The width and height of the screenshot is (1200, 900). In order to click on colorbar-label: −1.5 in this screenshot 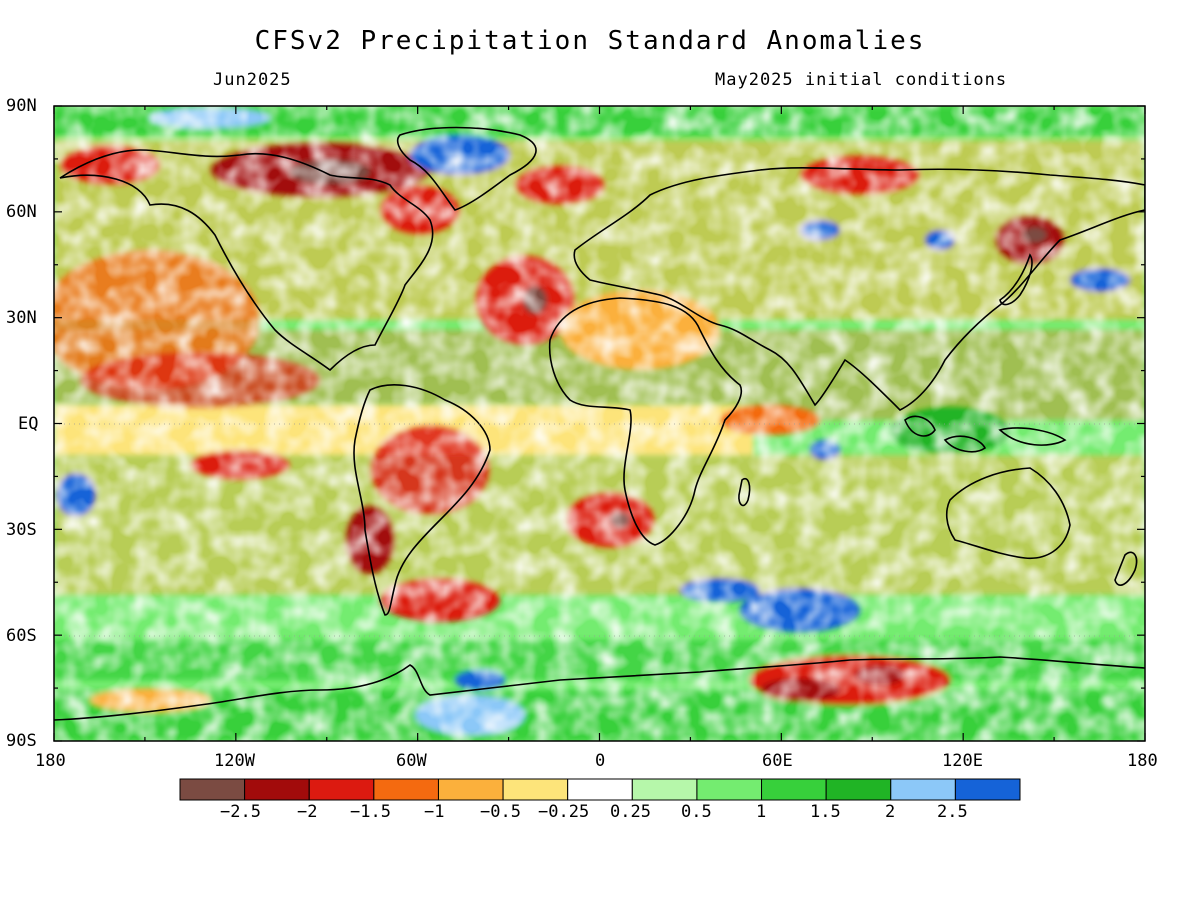, I will do `click(370, 812)`.